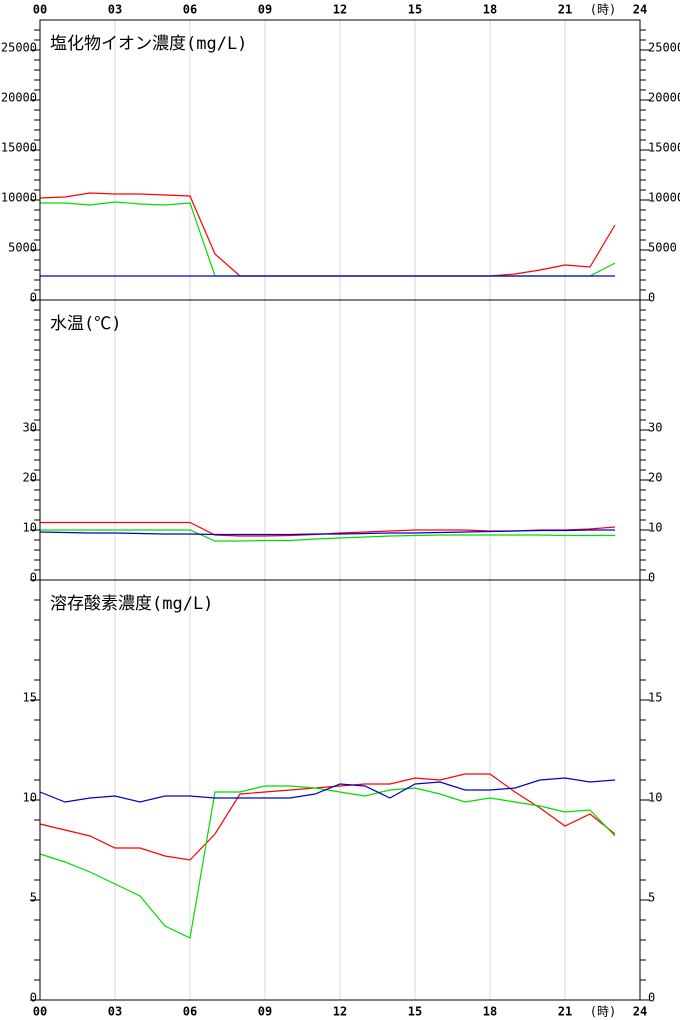 Image resolution: width=680 pixels, height=1020 pixels. What do you see at coordinates (85, 324) in the screenshot?
I see `panel-title: 水温(℃)` at bounding box center [85, 324].